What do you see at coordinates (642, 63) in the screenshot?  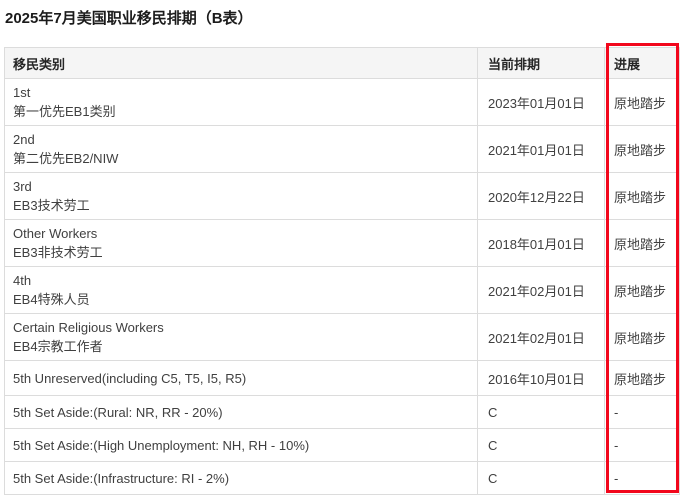 I see `header-cell-progress: 进展` at bounding box center [642, 63].